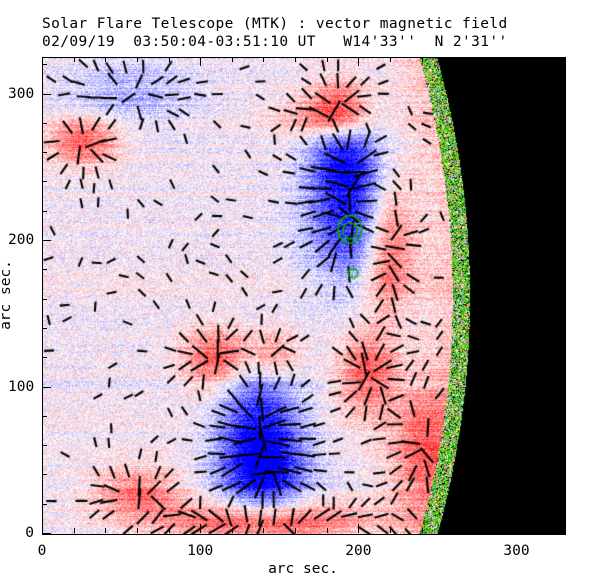 The width and height of the screenshot is (612, 585). What do you see at coordinates (7, 295) in the screenshot?
I see `y-axis-title: arc sec.` at bounding box center [7, 295].